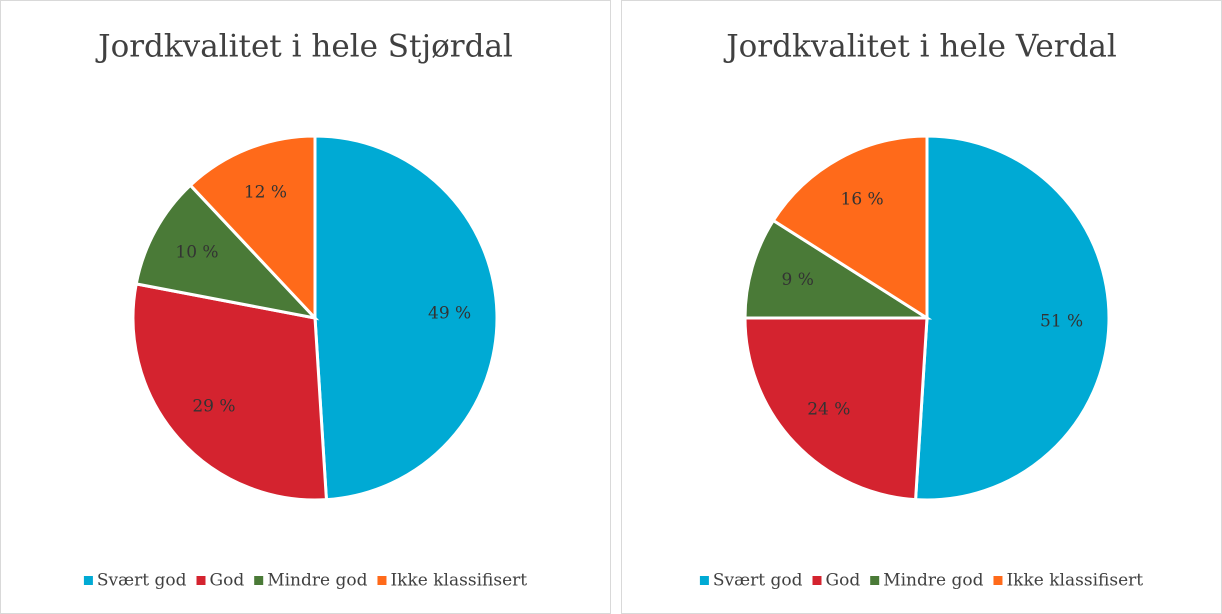 The height and width of the screenshot is (614, 1222). Describe the element at coordinates (797, 280) in the screenshot. I see `data-label: 9 %` at that location.